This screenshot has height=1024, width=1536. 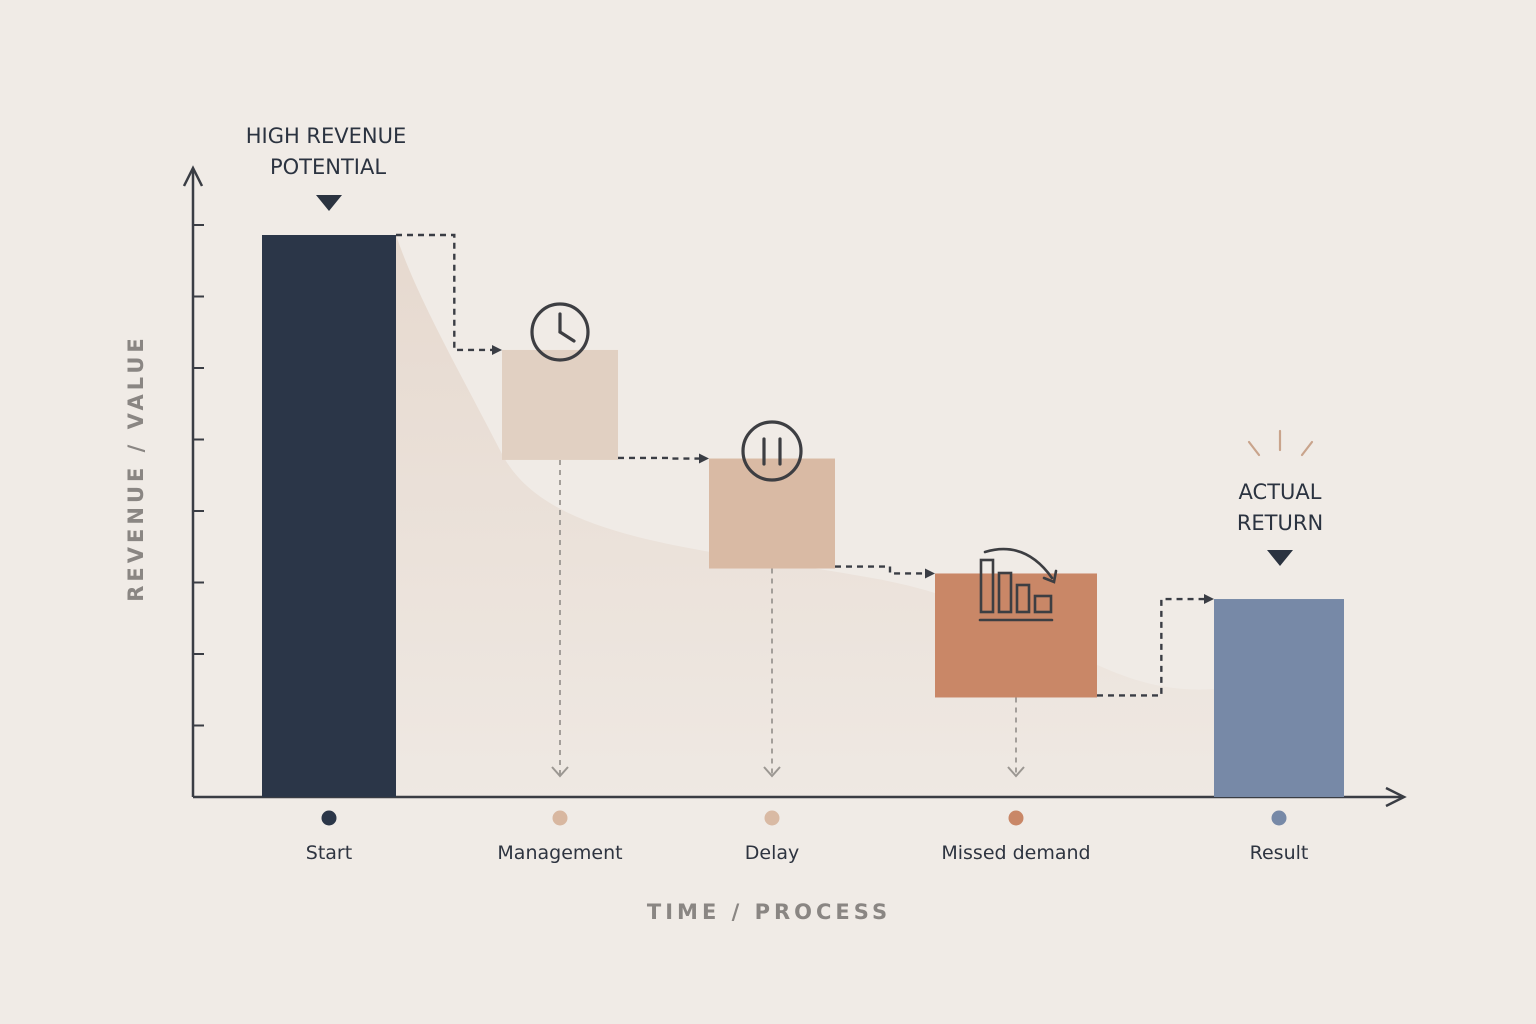 What do you see at coordinates (807, 837) in the screenshot?
I see `x-axis-categories: Start Management Delay Missed demand Result` at bounding box center [807, 837].